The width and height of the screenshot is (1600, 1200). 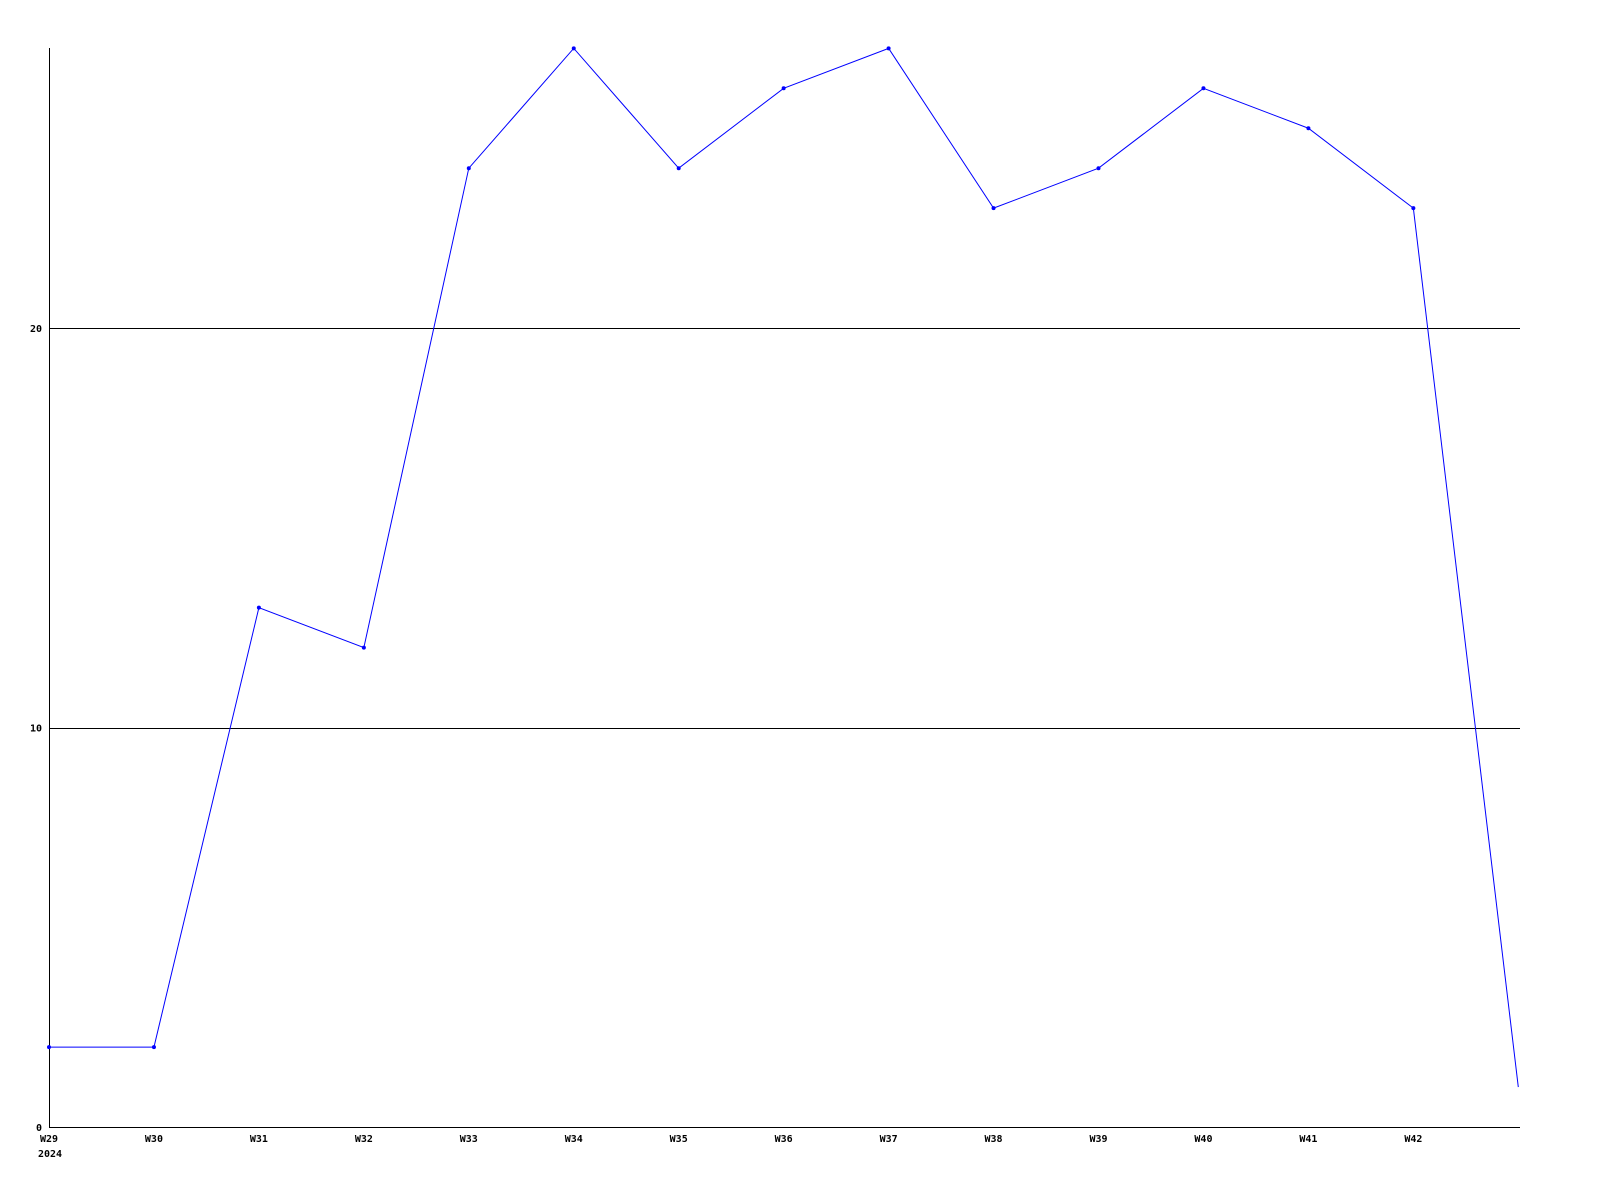 I want to click on x-tick-label: W30, so click(x=154, y=1139).